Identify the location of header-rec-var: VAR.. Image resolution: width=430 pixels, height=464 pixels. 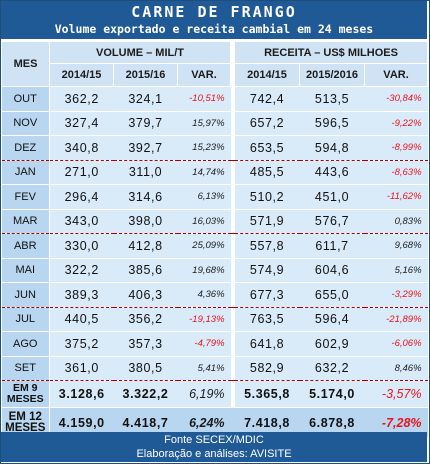
(396, 75).